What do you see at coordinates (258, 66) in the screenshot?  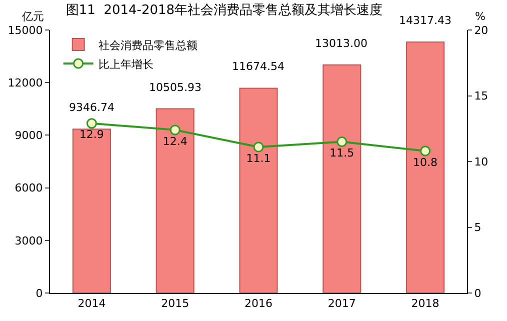 I see `data-label: 11674.54` at bounding box center [258, 66].